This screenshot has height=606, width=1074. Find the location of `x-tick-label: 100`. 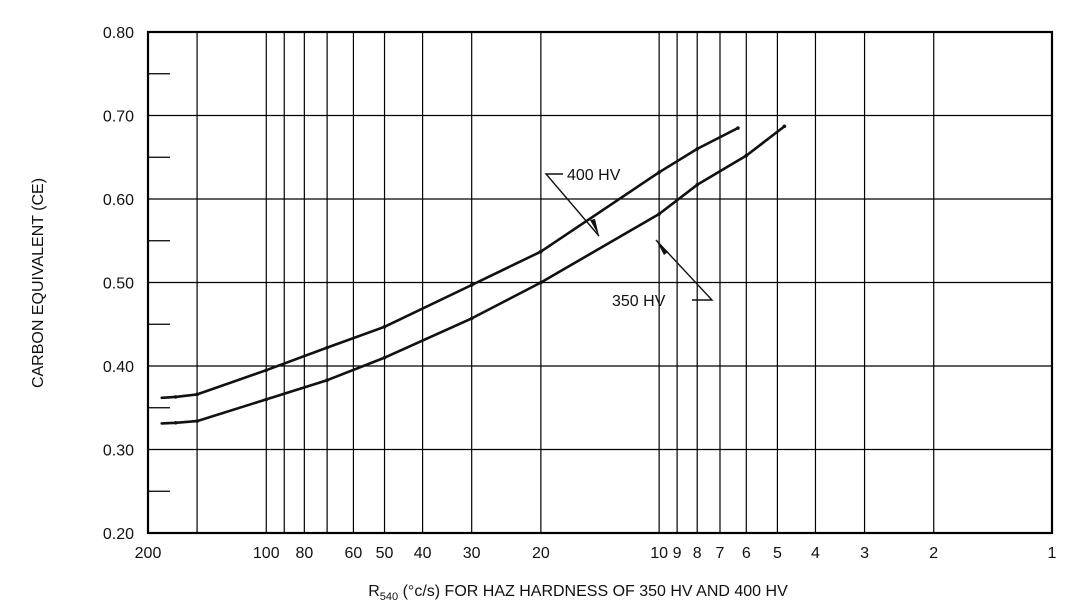

x-tick-label: 100 is located at coordinates (266, 553).